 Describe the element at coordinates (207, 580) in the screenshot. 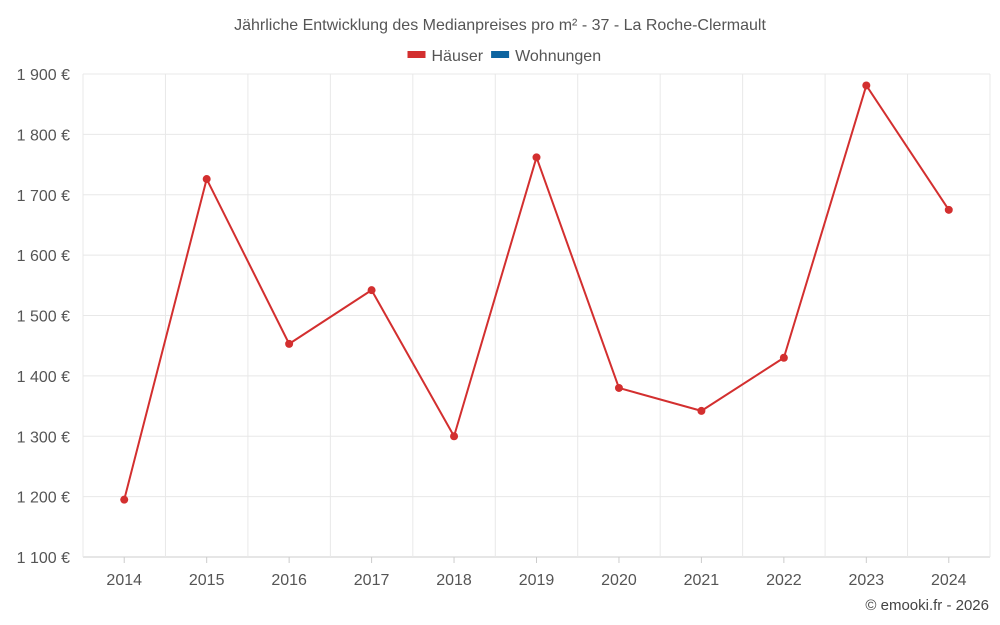

I see `x-tick-label: 2015` at that location.